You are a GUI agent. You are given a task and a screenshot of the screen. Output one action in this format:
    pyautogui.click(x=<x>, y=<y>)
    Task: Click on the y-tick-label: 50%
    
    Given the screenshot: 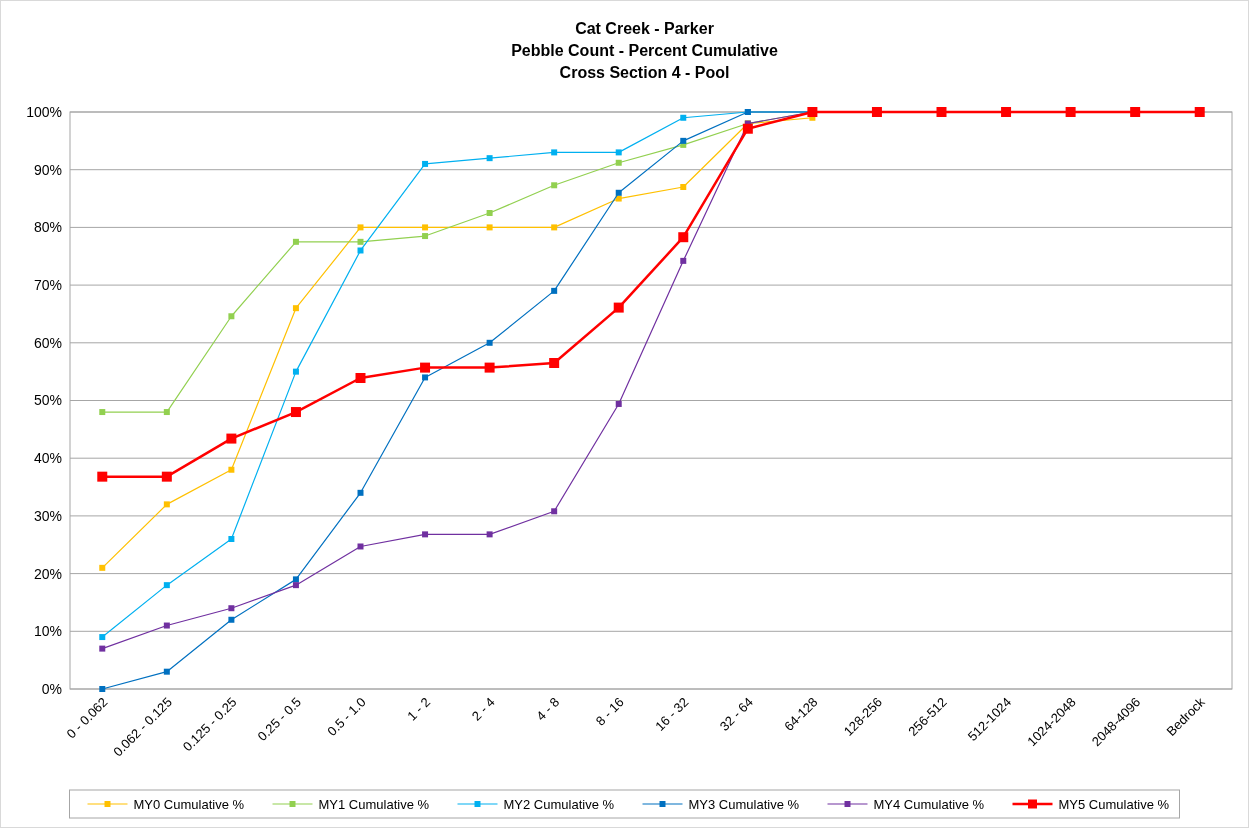 What is the action you would take?
    pyautogui.click(x=47, y=400)
    